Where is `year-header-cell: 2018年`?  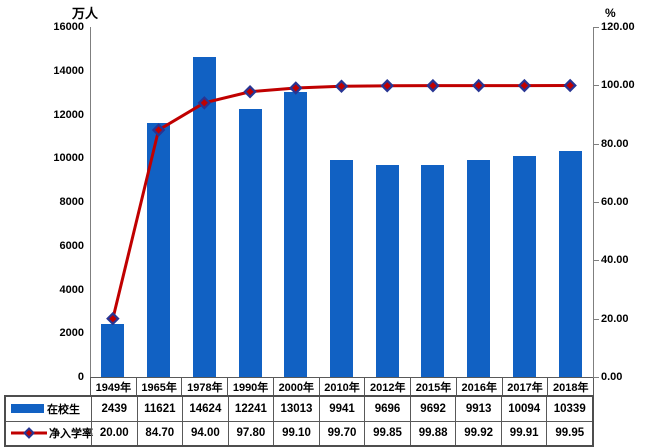 year-header-cell: 2018年 is located at coordinates (570, 386).